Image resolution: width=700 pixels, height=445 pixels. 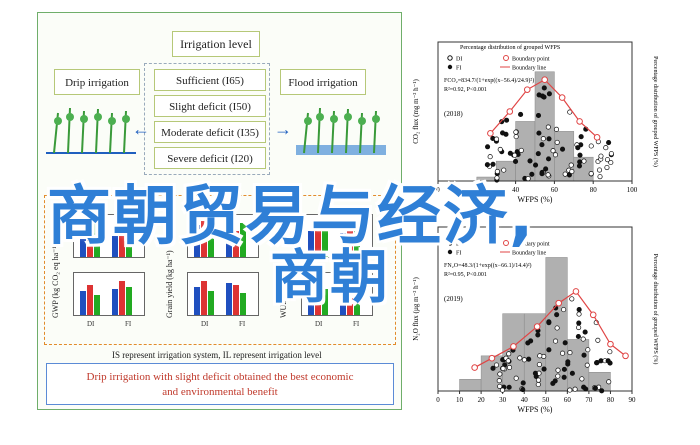 What do you see at coordinates (323, 82) in the screenshot?
I see `flood-irrigation-title: Flood irrigation` at bounding box center [323, 82].